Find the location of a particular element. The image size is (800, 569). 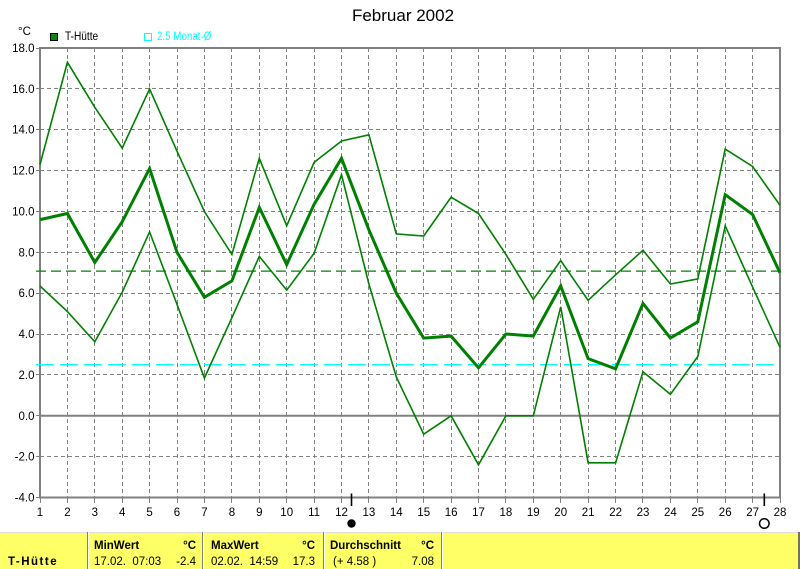

svg-text: 25 is located at coordinates (697, 513).